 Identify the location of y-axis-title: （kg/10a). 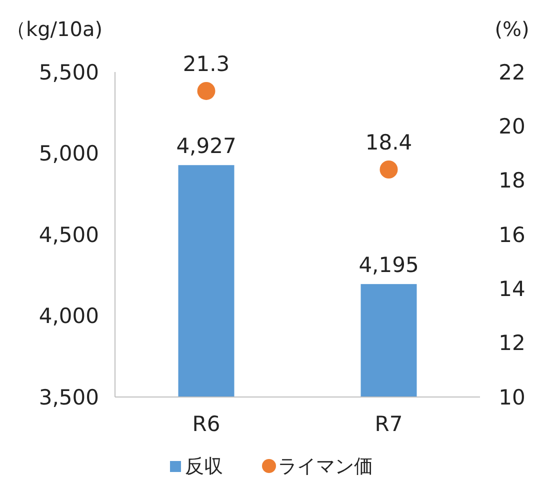
(54, 29).